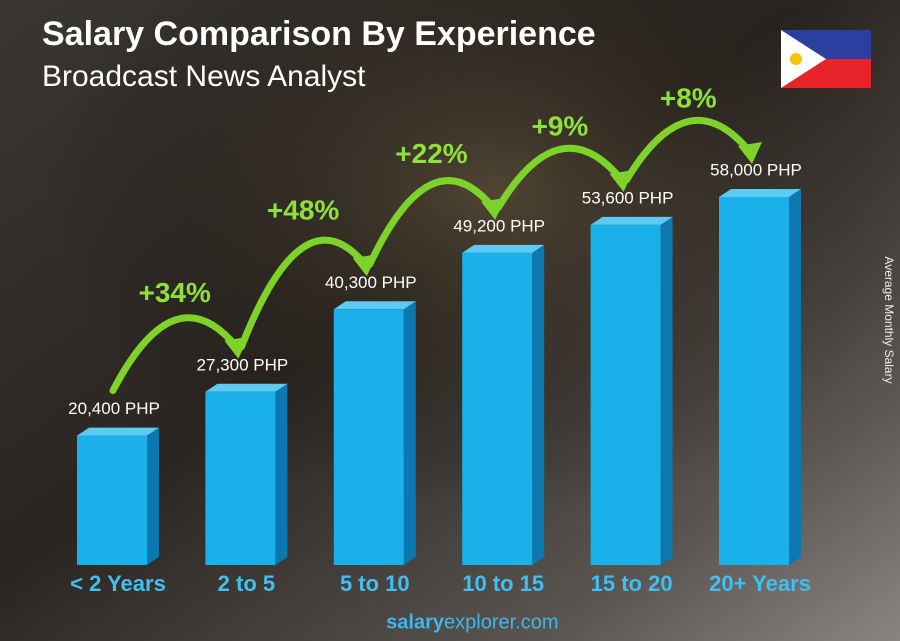 This screenshot has width=900, height=641. Describe the element at coordinates (559, 125) in the screenshot. I see `change-label: +9%` at that location.